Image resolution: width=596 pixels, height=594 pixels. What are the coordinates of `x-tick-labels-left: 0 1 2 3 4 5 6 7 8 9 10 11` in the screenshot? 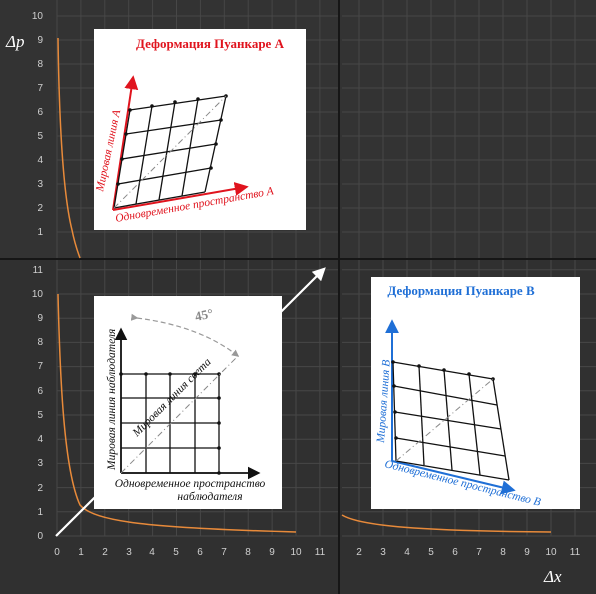 It's located at (189, 552).